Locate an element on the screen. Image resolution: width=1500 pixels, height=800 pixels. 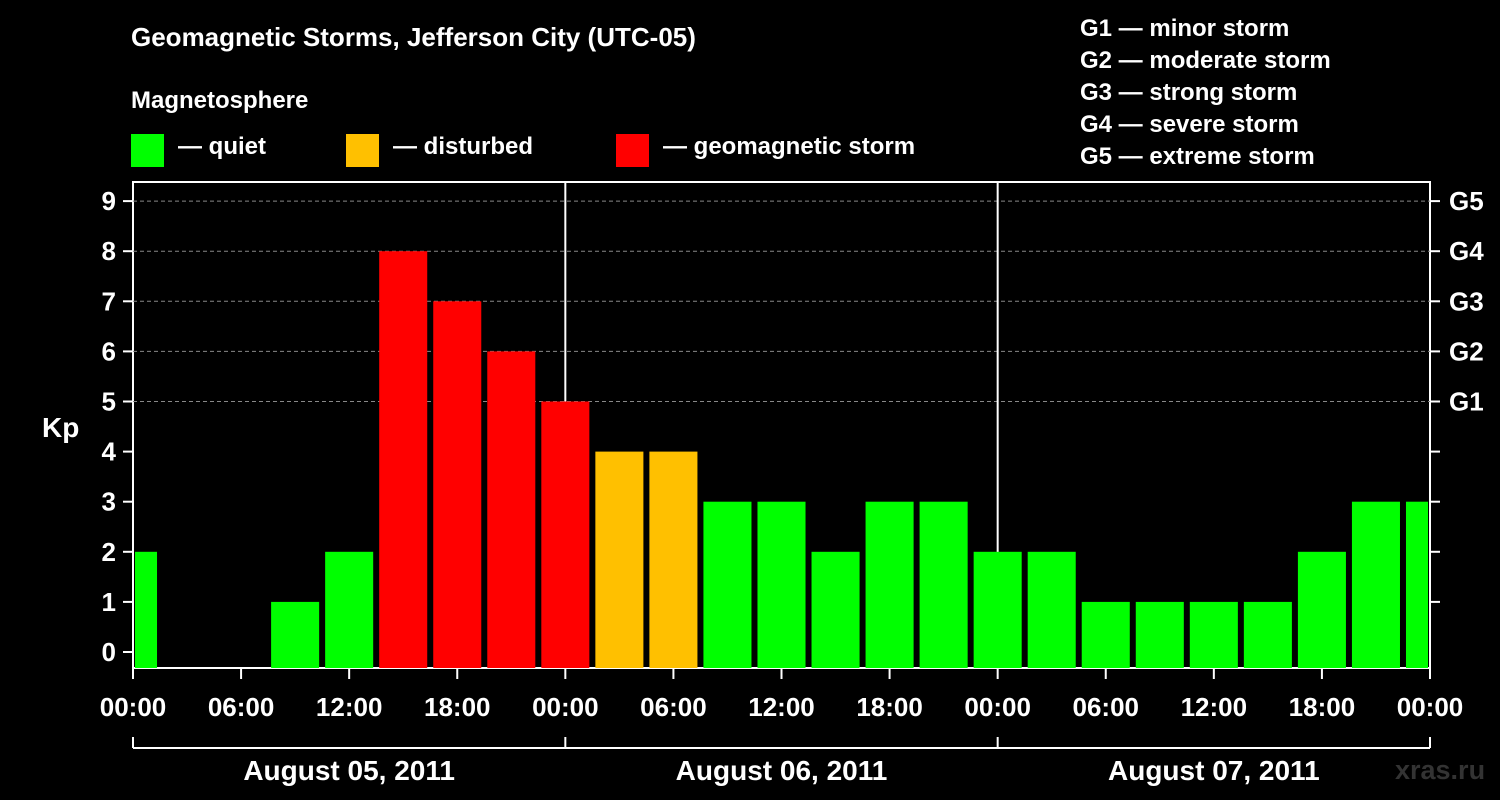
right-tick-label: G4 is located at coordinates (1466, 251).